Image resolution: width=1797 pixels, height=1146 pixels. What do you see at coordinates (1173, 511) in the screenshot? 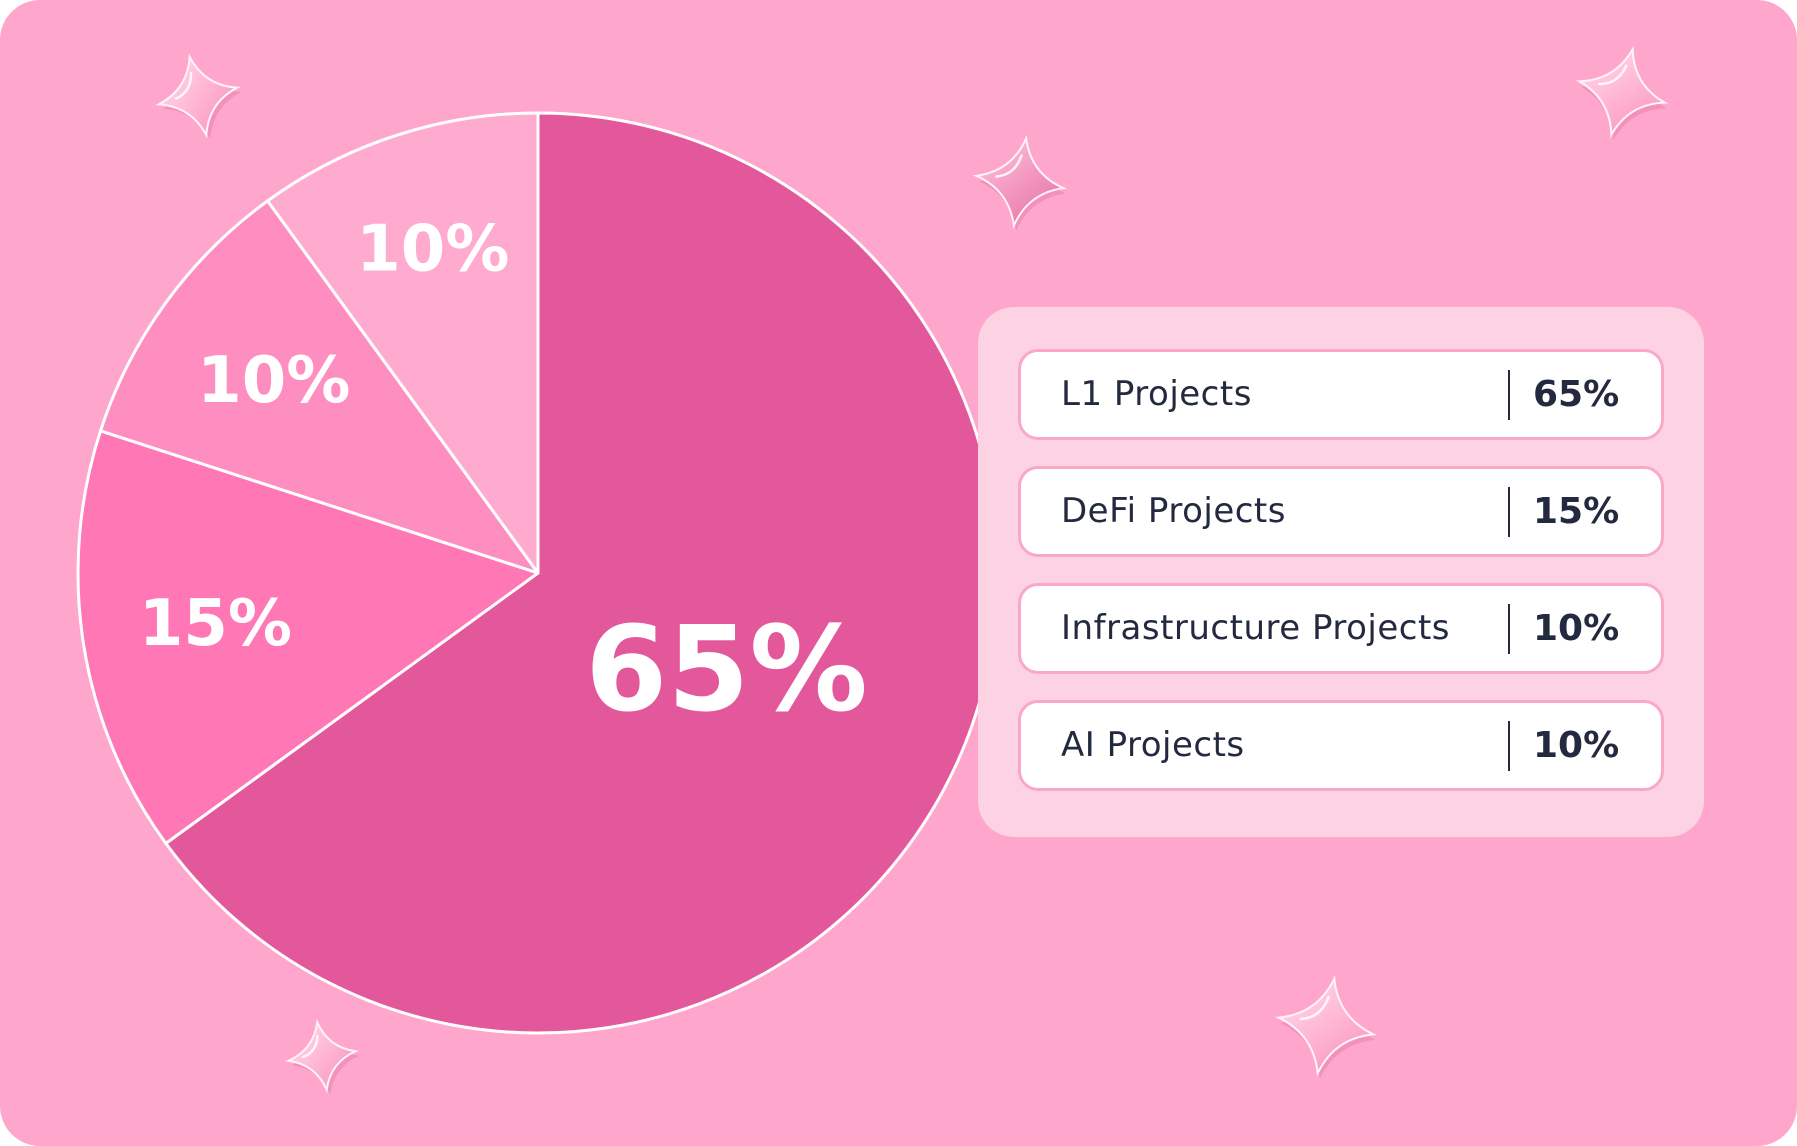
I see `legend-label: DeFi Projects` at bounding box center [1173, 511].